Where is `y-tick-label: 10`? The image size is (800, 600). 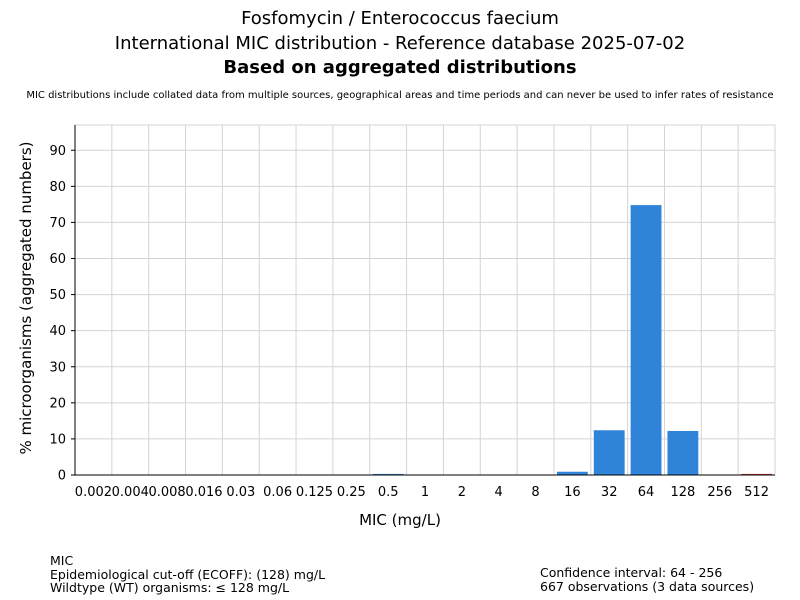 y-tick-label: 10 is located at coordinates (57, 439).